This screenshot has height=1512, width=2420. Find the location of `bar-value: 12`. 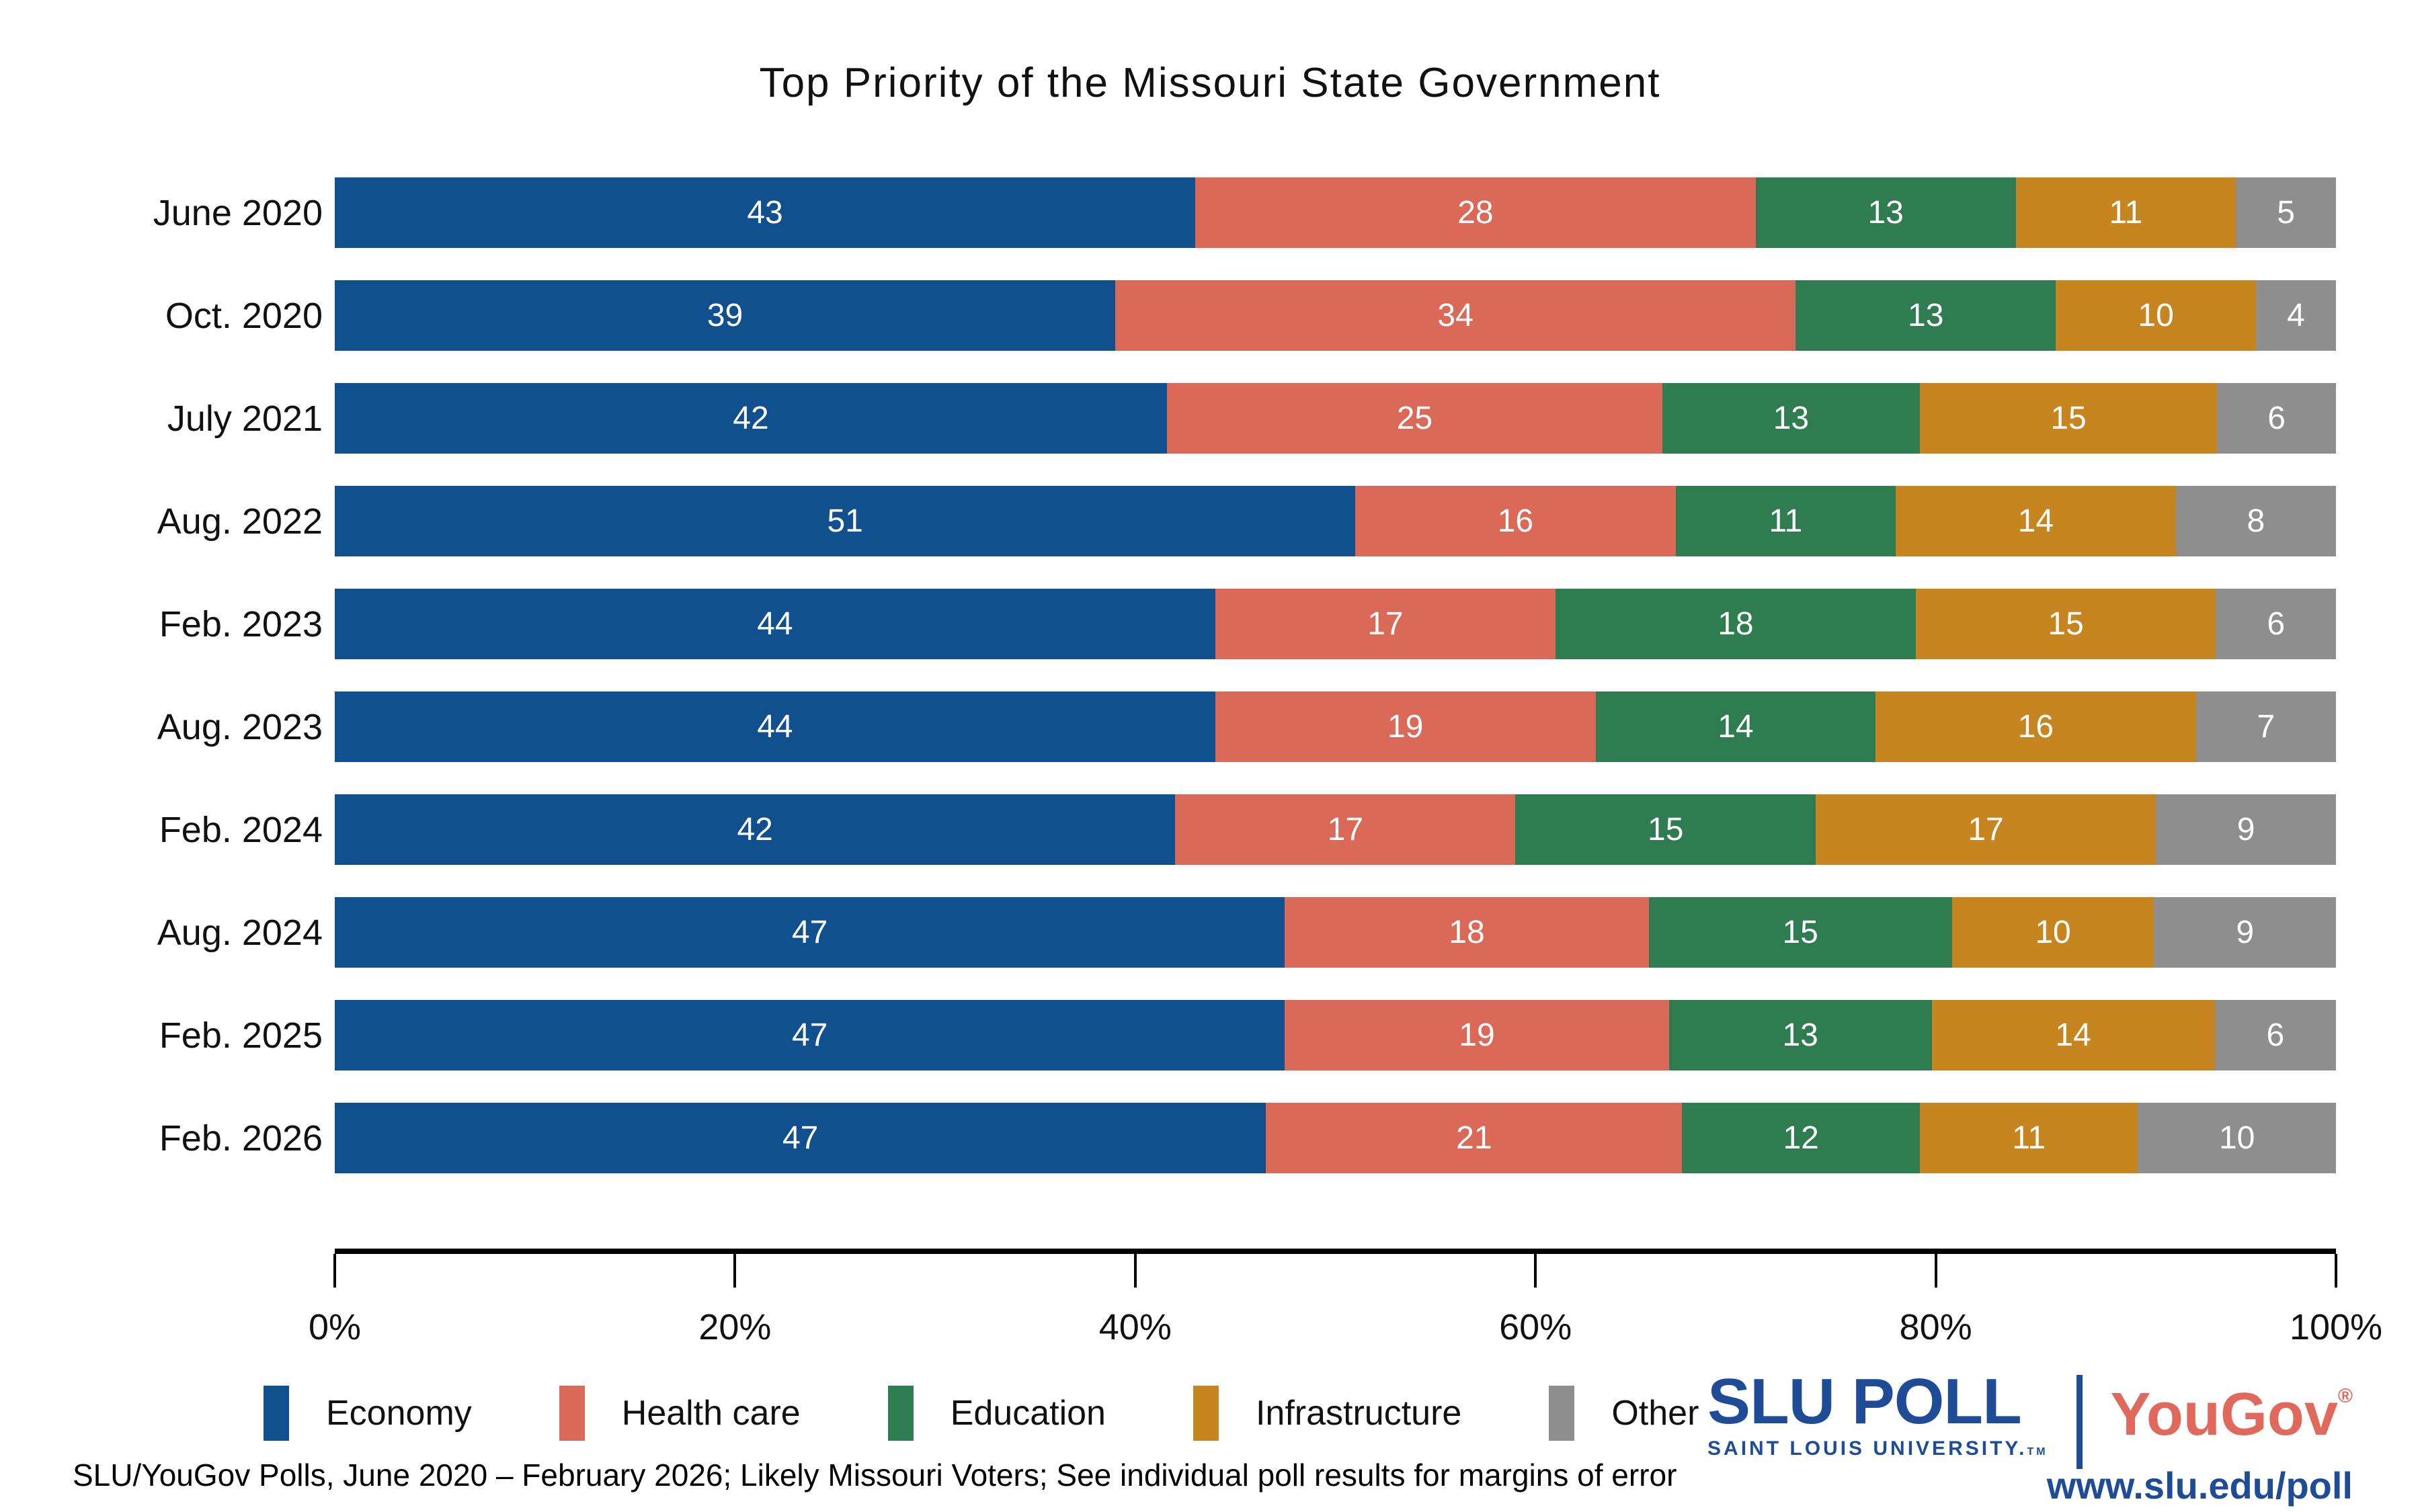

bar-value: 12 is located at coordinates (1801, 1138).